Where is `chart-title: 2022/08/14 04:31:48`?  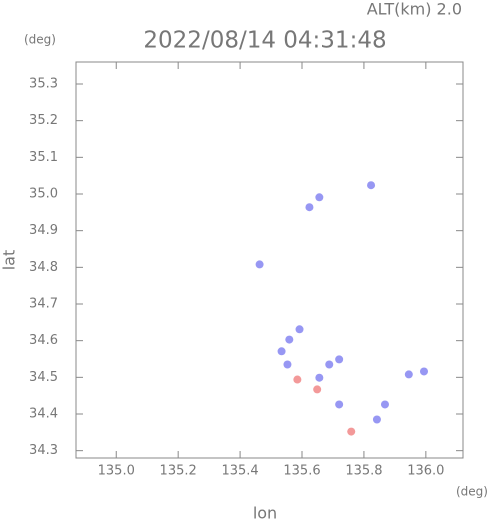 chart-title: 2022/08/14 04:31:48 is located at coordinates (264, 41).